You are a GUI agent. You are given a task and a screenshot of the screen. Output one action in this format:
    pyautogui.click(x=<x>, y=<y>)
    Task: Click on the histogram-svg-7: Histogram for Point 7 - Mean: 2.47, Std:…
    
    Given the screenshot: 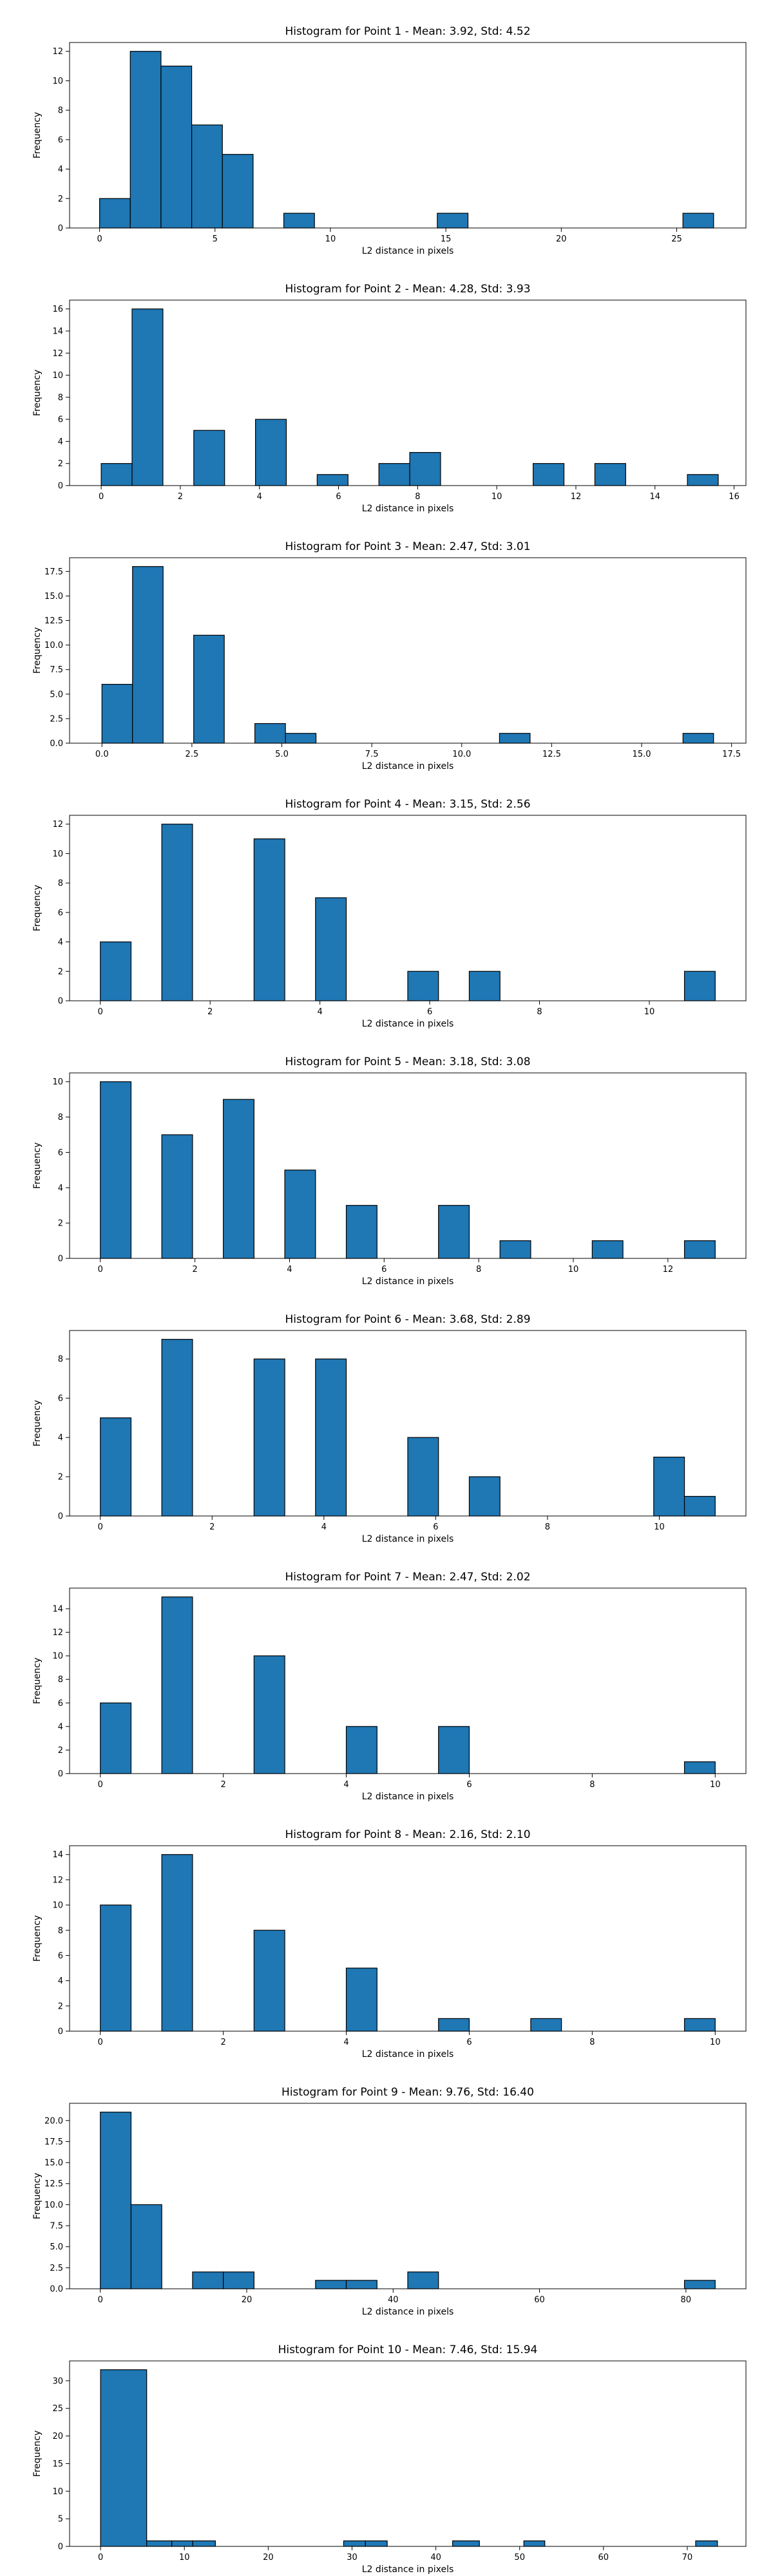 What is the action you would take?
    pyautogui.click(x=389, y=1686)
    